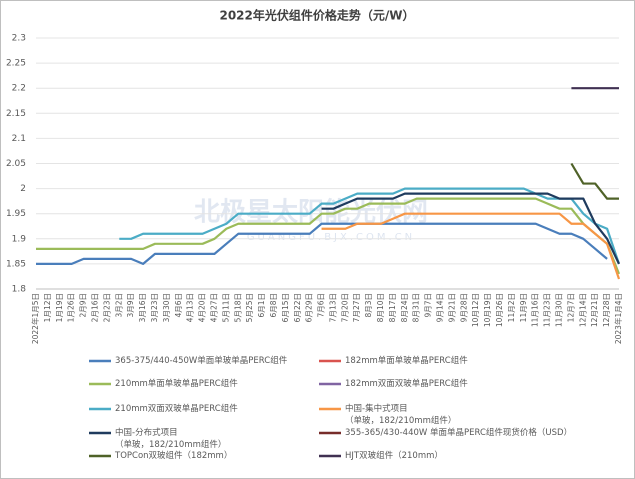  Describe the element at coordinates (23, 189) in the screenshot. I see `y-tick-label: 2` at that location.